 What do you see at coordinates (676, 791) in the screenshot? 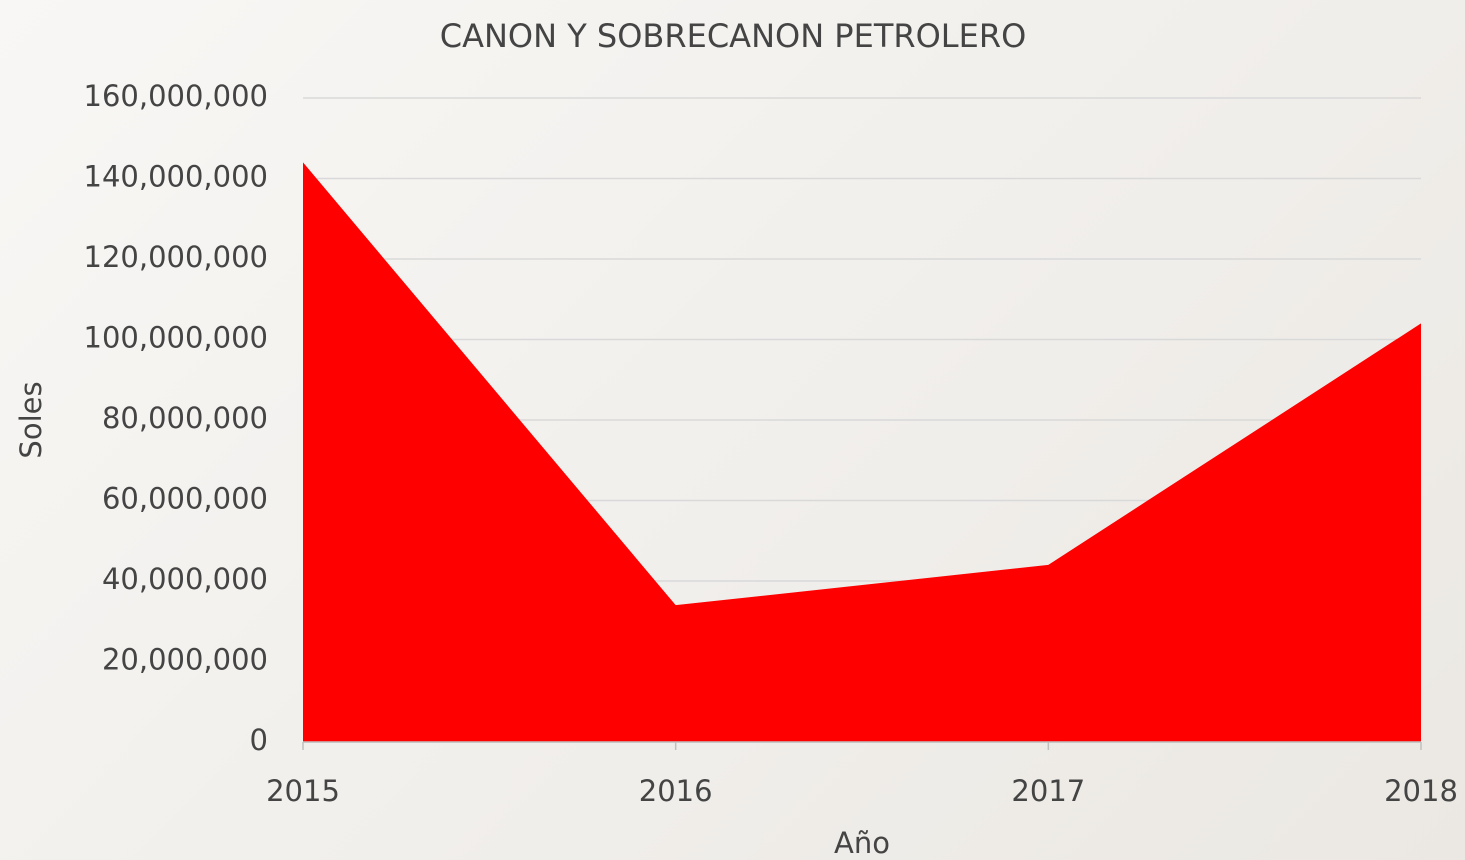
I see `x-tick-label: 2016` at bounding box center [676, 791].